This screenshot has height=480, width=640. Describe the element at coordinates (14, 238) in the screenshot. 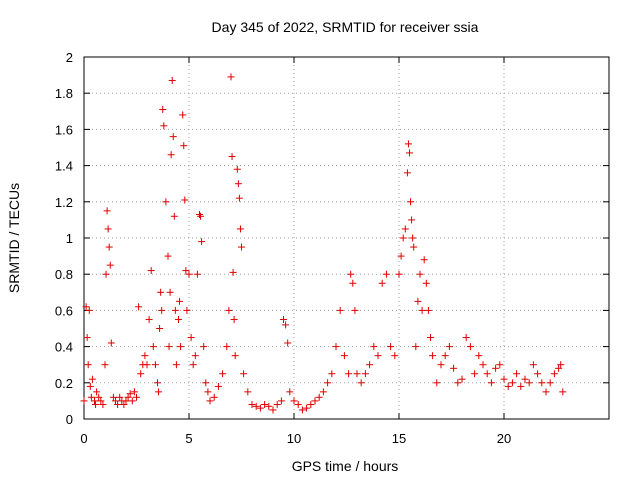

I see `y-axis-label: SRMTID / TECUs` at that location.